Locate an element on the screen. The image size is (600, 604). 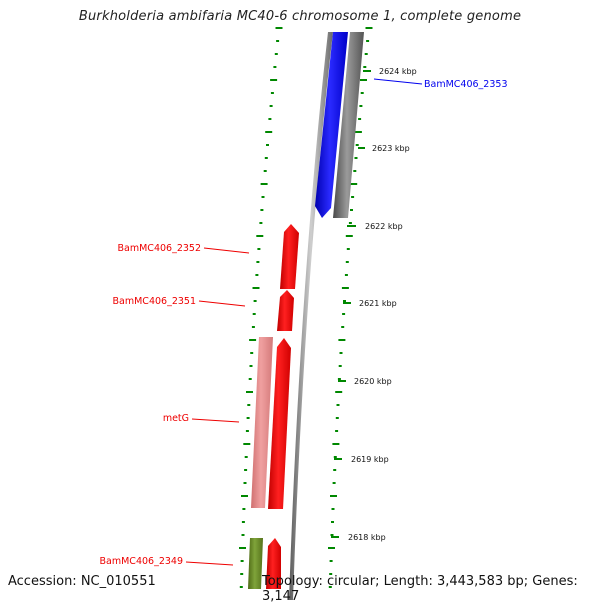
tick-label-2618: 2618 kbp is located at coordinates (367, 537).